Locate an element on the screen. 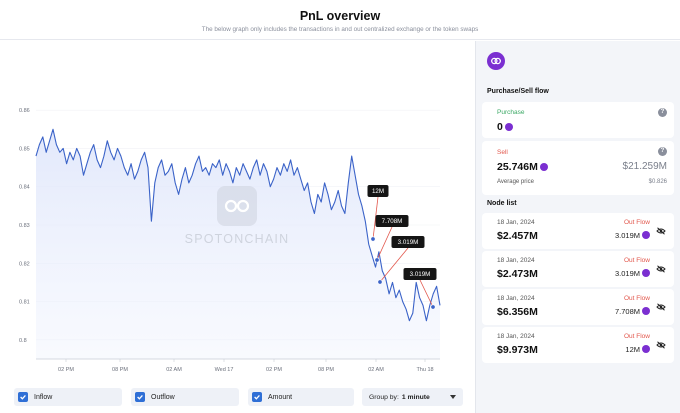  outflow-label: Outflow is located at coordinates (163, 397).